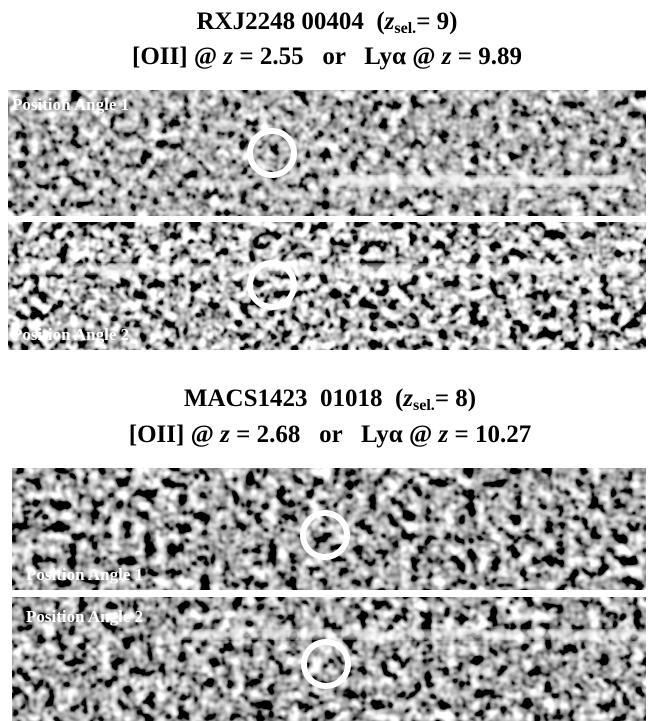 The image size is (654, 721). Describe the element at coordinates (330, 399) in the screenshot. I see `panel-title: MACS1423 01018 (zsel.= 8)` at that location.